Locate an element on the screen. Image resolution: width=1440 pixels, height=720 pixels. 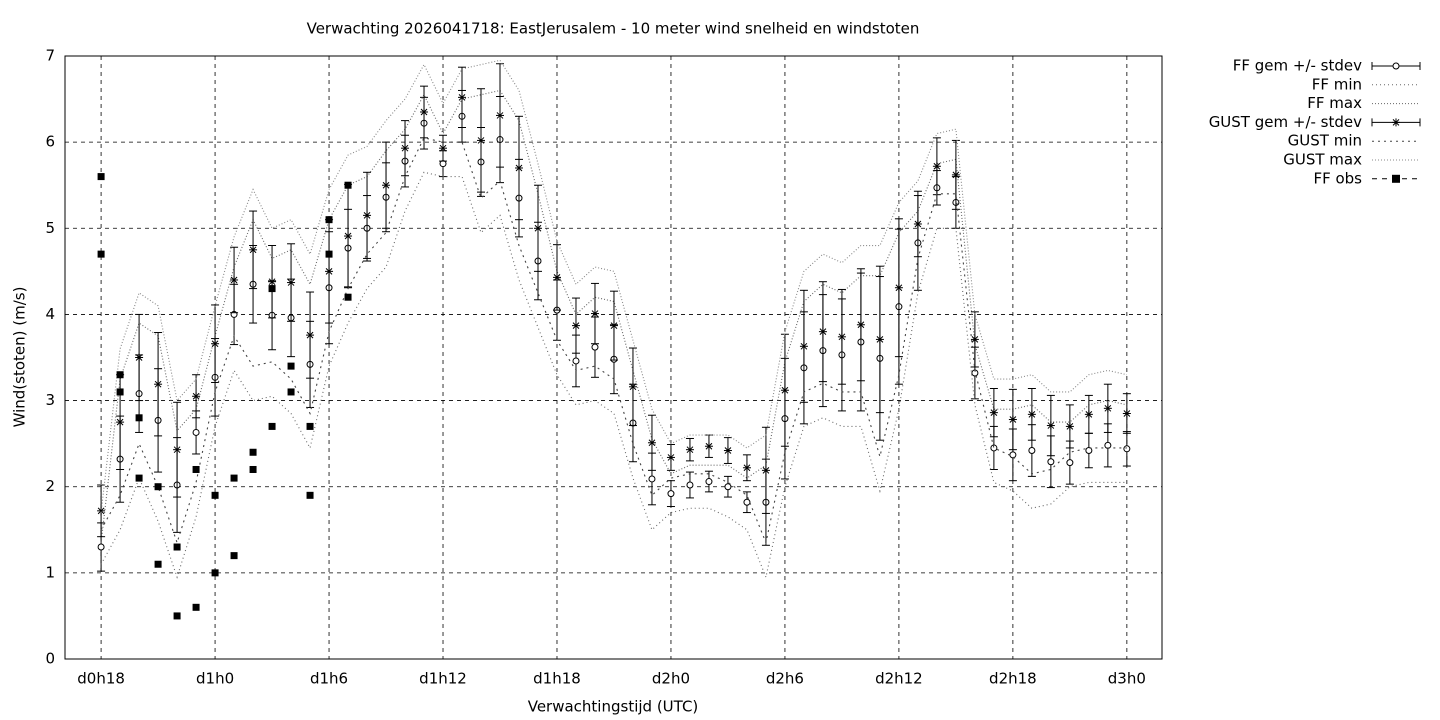
x-tick-label: d2h6 is located at coordinates (785, 679).